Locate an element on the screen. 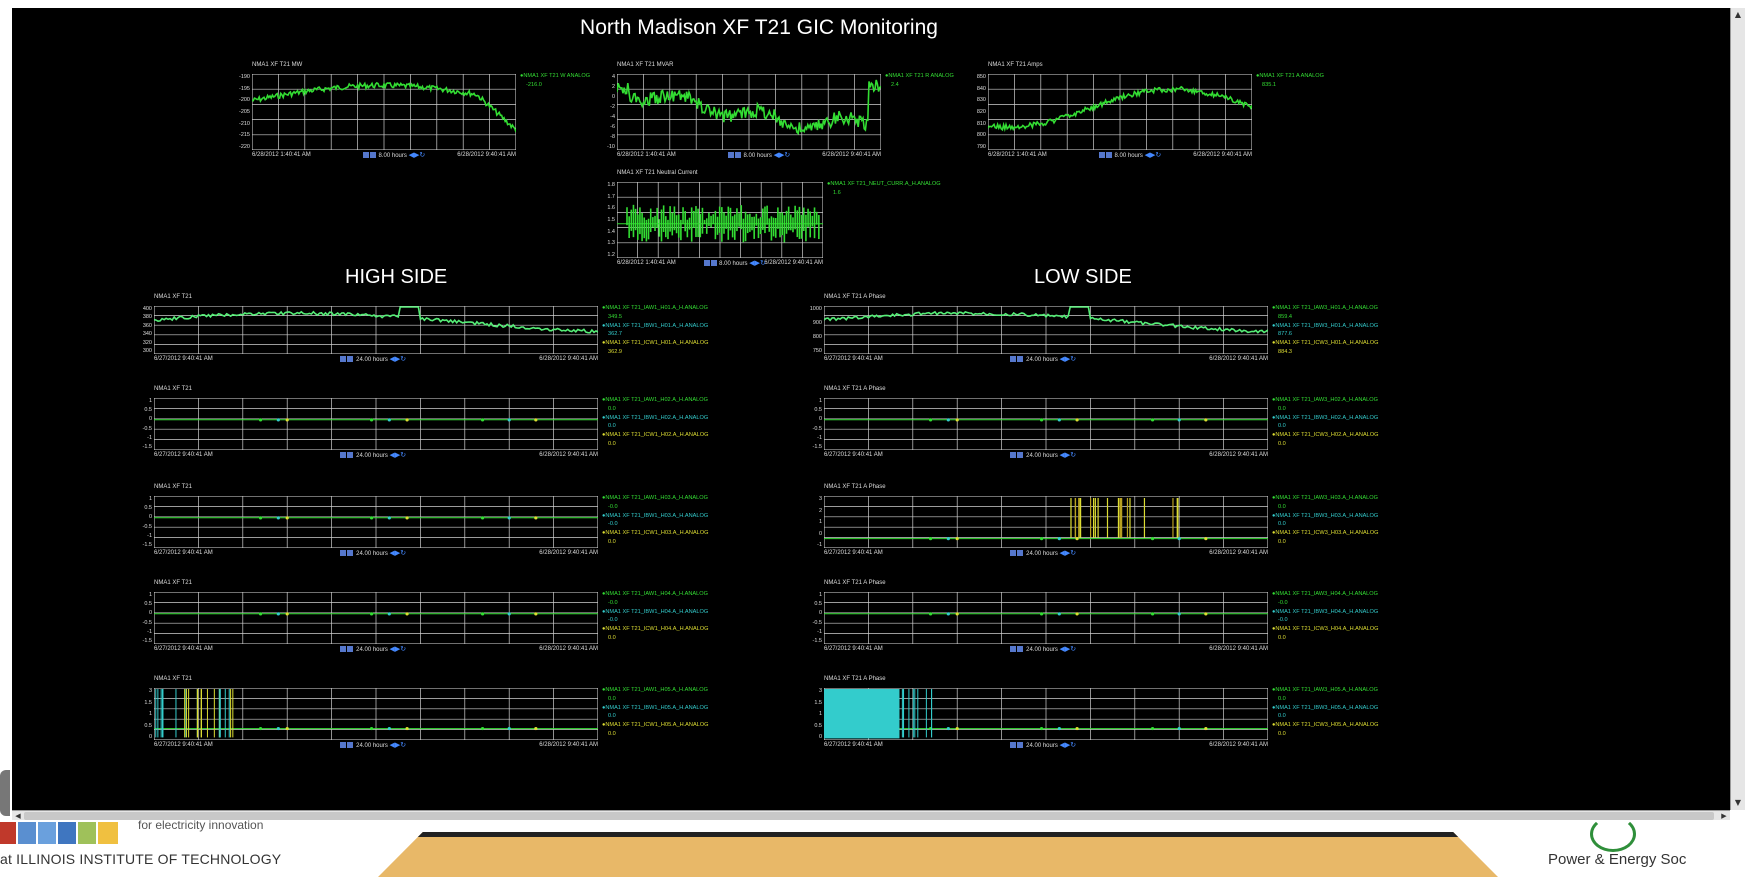 This screenshot has height=877, width=1746. scroll-down-icon: ▼ is located at coordinates (1738, 802).